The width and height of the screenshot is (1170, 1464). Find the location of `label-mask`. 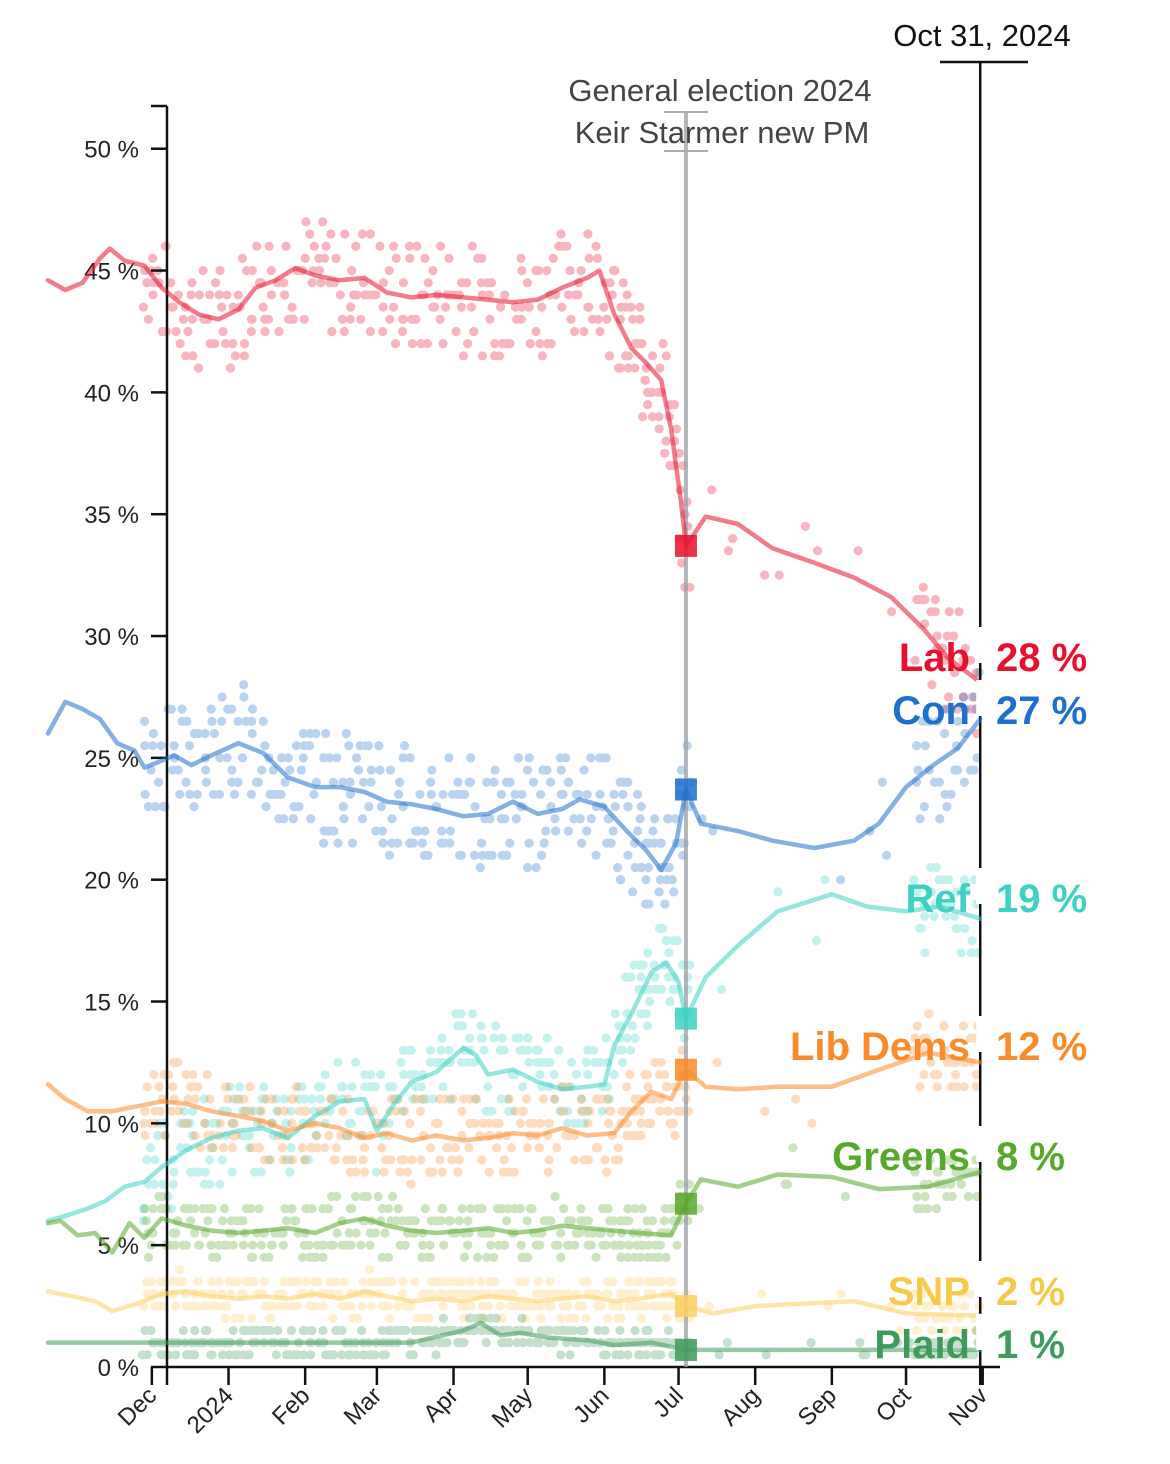

label-mask is located at coordinates (980, 1332).